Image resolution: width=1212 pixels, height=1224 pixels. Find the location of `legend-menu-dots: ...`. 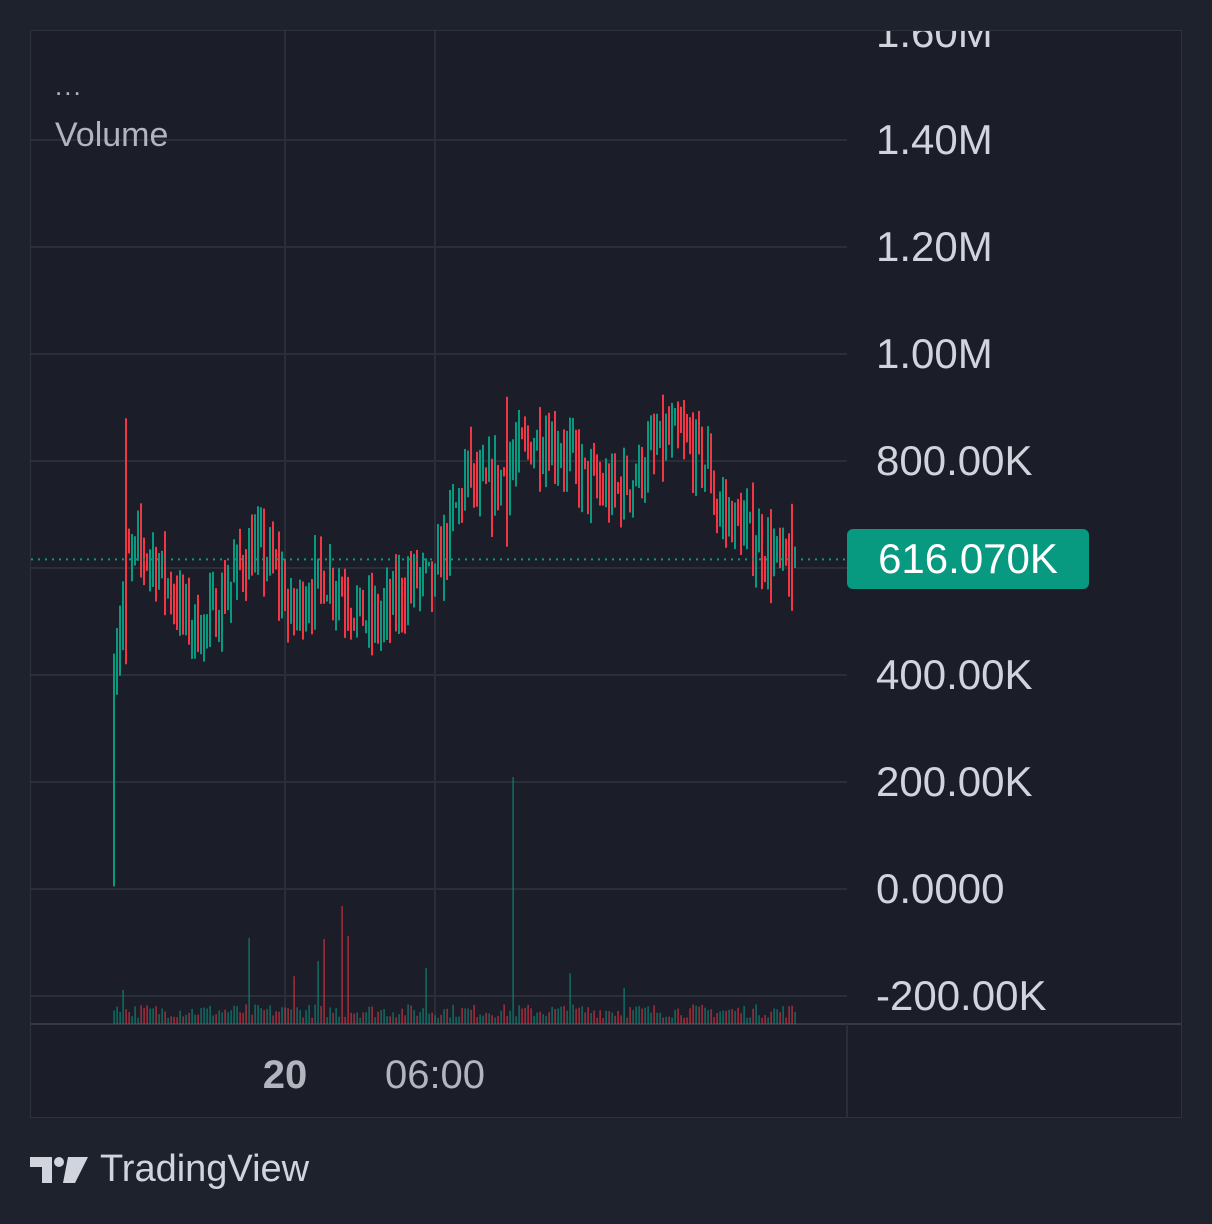

legend-menu-dots: ... is located at coordinates (69, 86).